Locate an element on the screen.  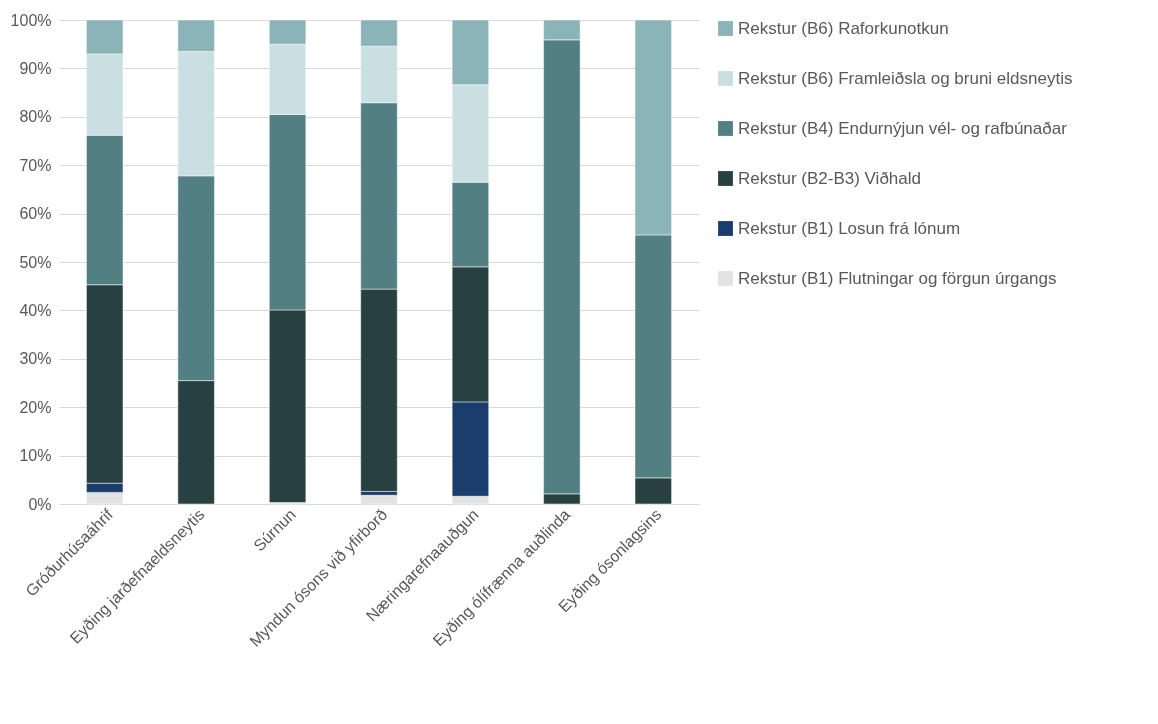
legend-label: Rekstur (B6) Framleiðsla og bruni eldsneytis is located at coordinates (905, 78).